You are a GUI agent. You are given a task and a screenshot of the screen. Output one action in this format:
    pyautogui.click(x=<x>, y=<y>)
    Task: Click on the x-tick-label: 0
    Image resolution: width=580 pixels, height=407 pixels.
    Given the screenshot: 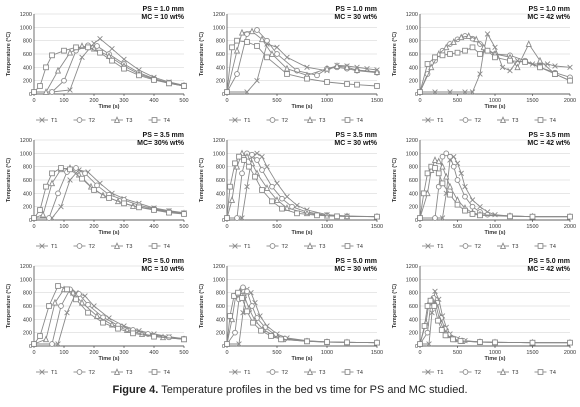 What is the action you would take?
    pyautogui.click(x=33, y=101)
    